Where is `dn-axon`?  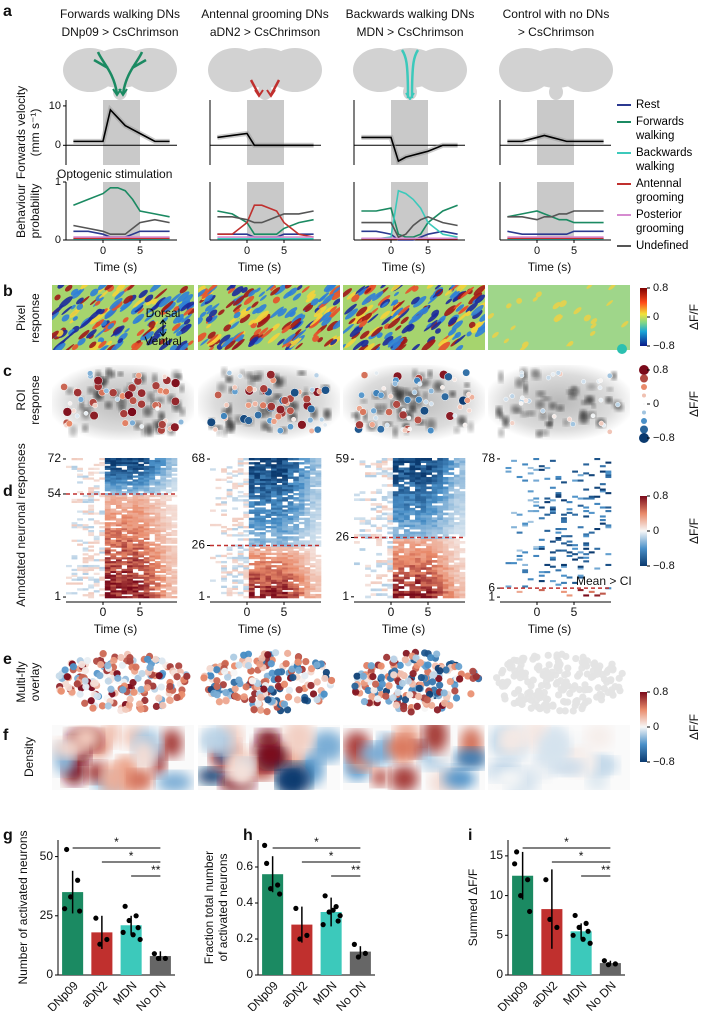
dn-axon is located at coordinates (132, 73).